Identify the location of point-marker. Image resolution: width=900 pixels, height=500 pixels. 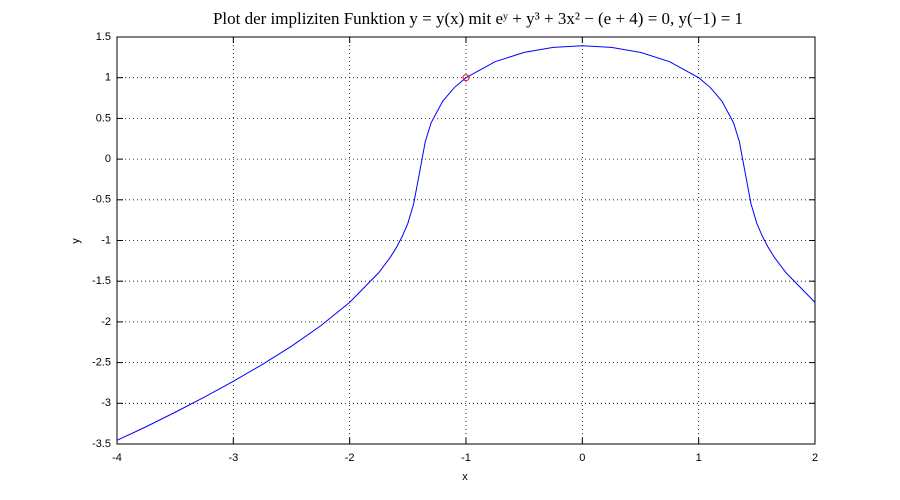
(466, 78).